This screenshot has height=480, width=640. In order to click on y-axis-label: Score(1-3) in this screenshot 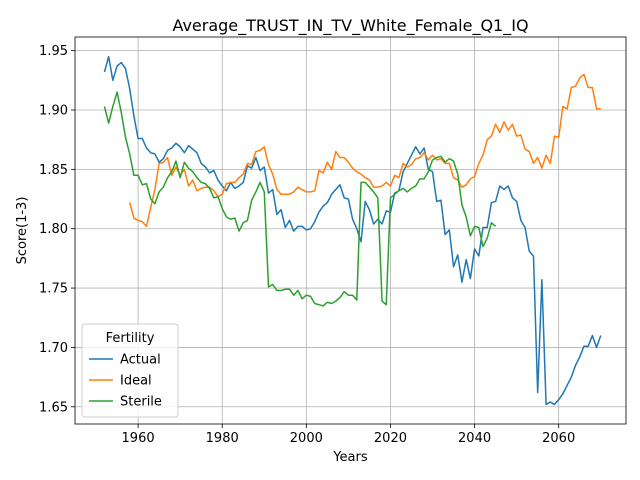, I will do `click(22, 231)`.